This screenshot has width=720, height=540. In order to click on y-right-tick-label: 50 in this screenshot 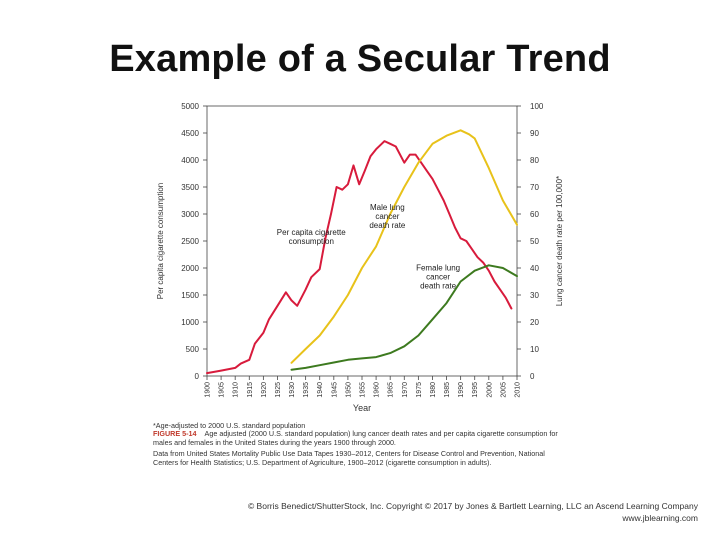, I will do `click(534, 241)`.